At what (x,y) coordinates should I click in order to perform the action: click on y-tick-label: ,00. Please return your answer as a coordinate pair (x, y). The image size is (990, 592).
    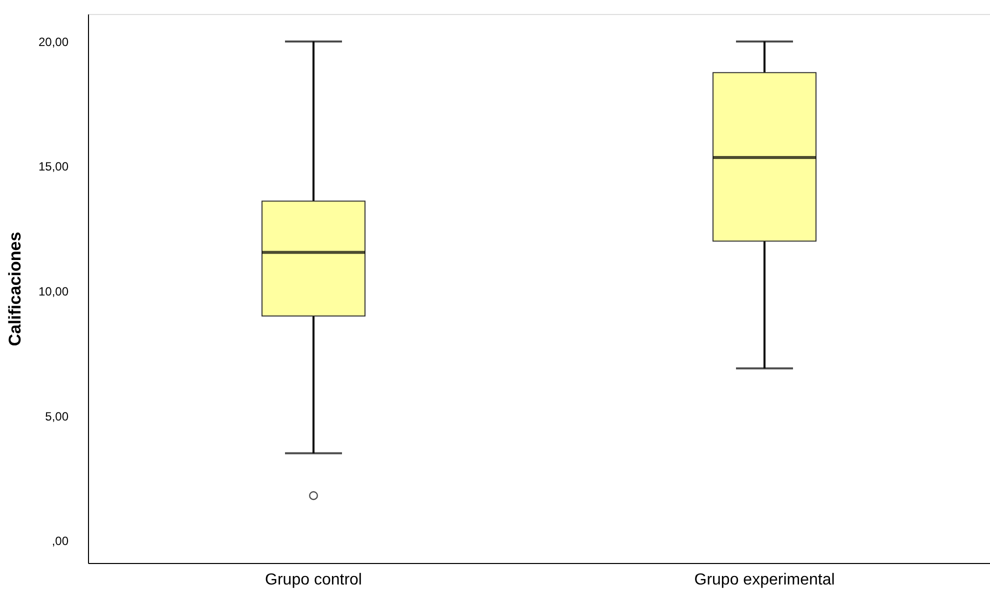
    Looking at the image, I should click on (60, 541).